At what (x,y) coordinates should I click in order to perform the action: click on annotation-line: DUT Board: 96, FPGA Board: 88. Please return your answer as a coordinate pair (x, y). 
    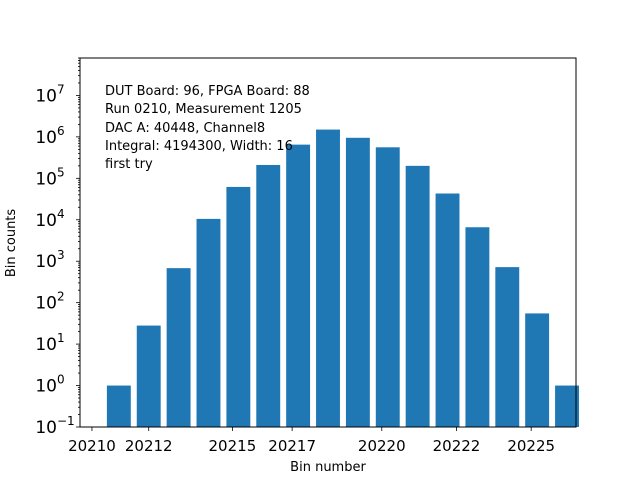
    Looking at the image, I should click on (207, 91).